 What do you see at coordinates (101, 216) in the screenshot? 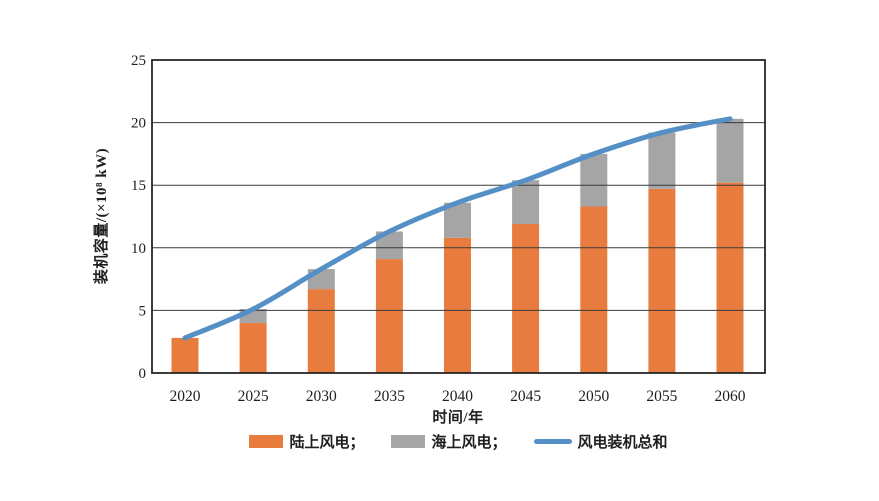
I see `y-axis-title: 装机容量/(×10⁸ kW)` at bounding box center [101, 216].